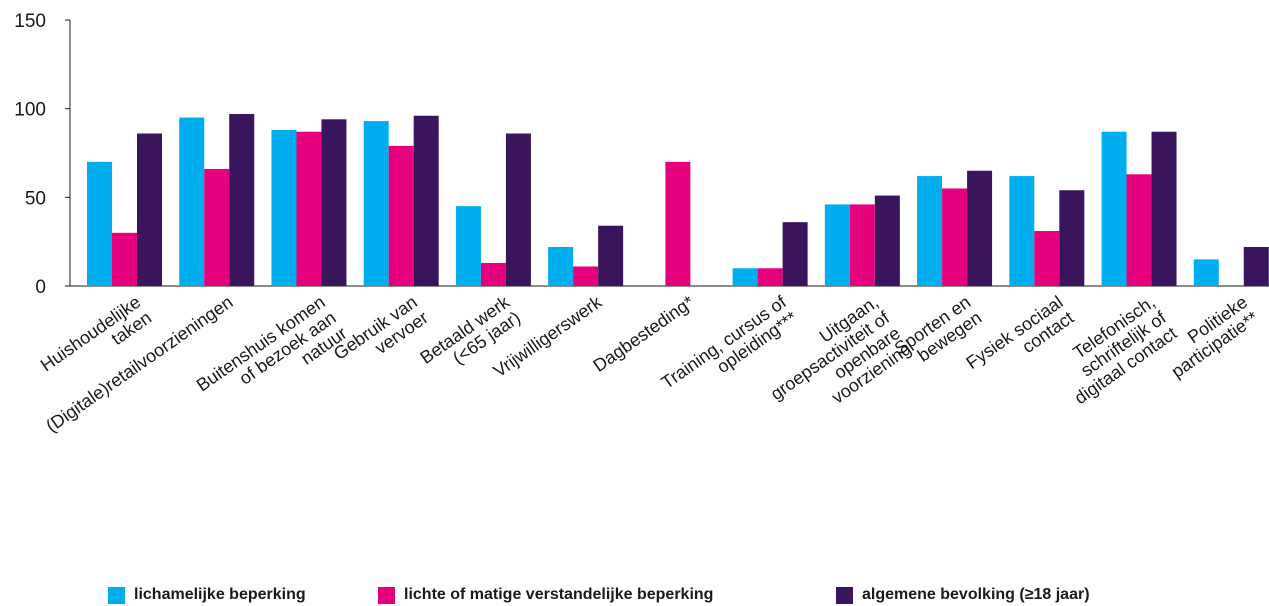 The height and width of the screenshot is (606, 1269). I want to click on y-tick-label: 100, so click(30, 110).